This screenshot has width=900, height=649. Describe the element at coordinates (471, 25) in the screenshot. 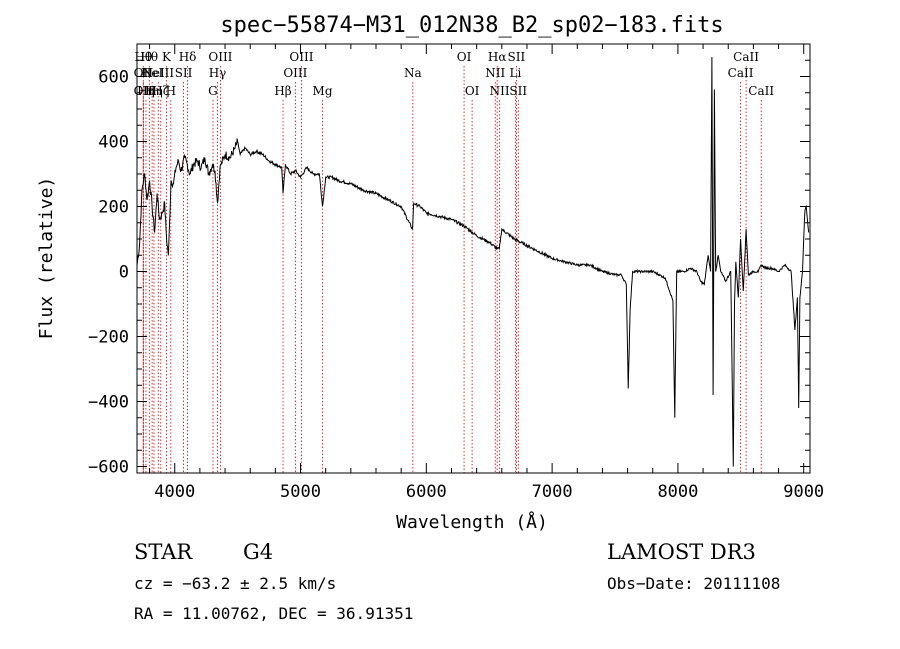

I see `chart-title: spec−55874−M31_012N38_B2_sp02−183.fits` at that location.